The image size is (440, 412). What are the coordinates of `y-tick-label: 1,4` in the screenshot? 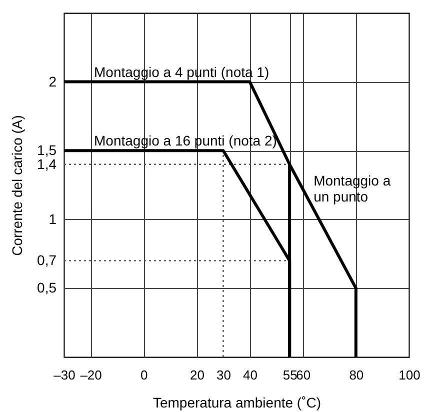 It's located at (47, 164).